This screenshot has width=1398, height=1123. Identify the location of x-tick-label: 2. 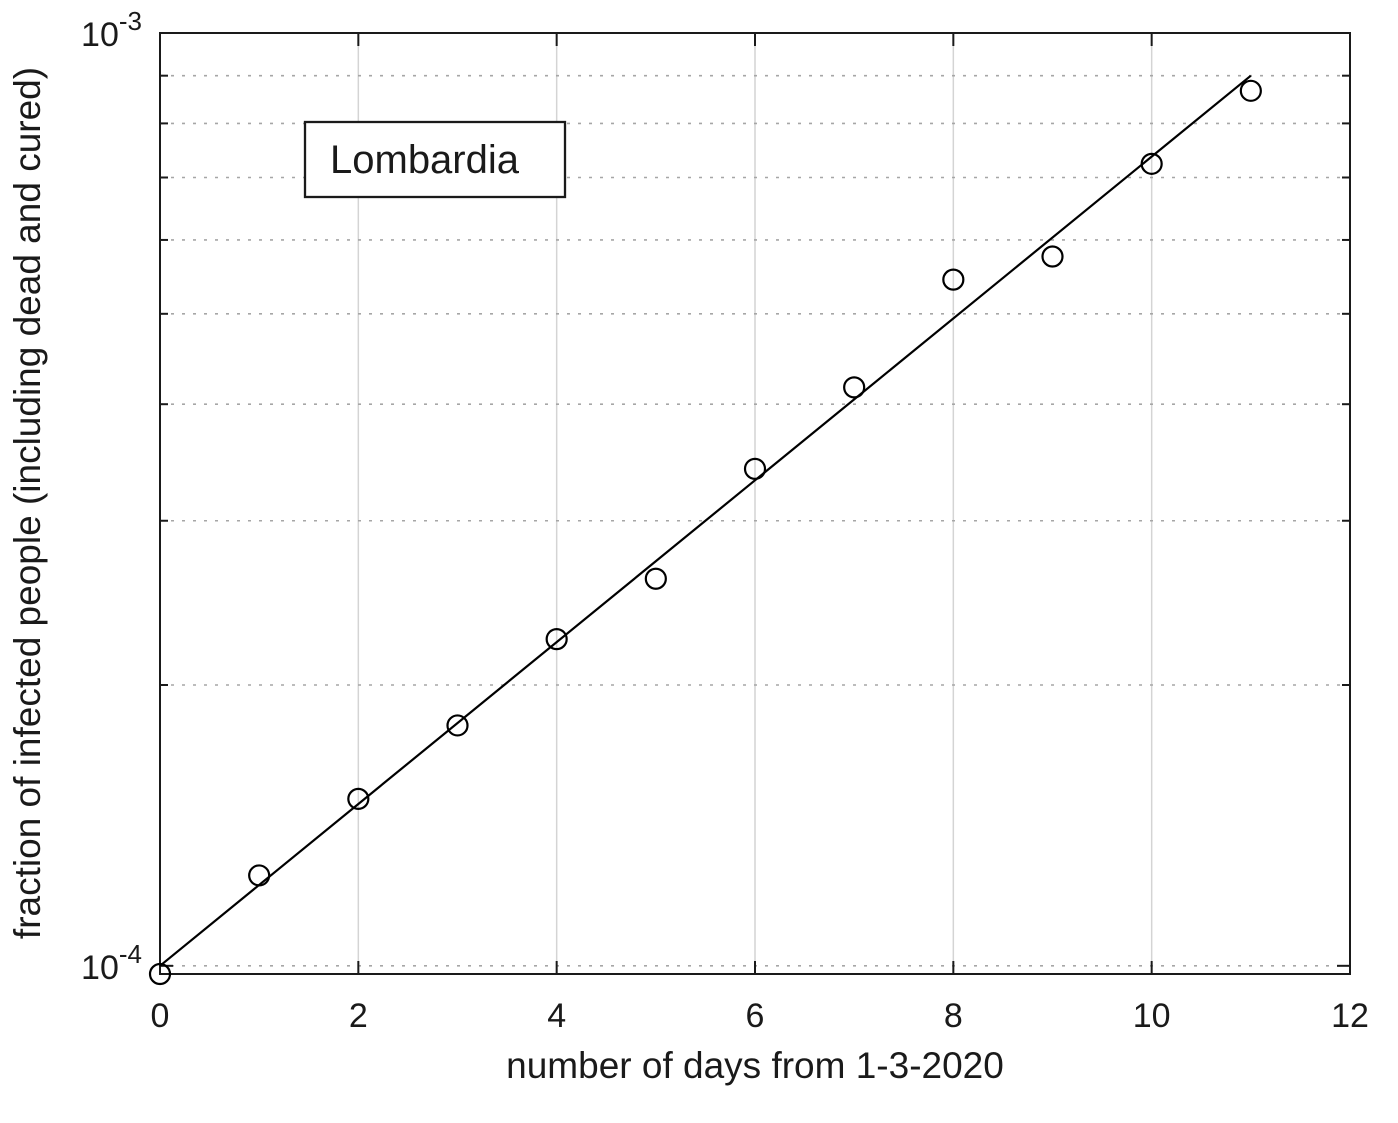
(358, 1016).